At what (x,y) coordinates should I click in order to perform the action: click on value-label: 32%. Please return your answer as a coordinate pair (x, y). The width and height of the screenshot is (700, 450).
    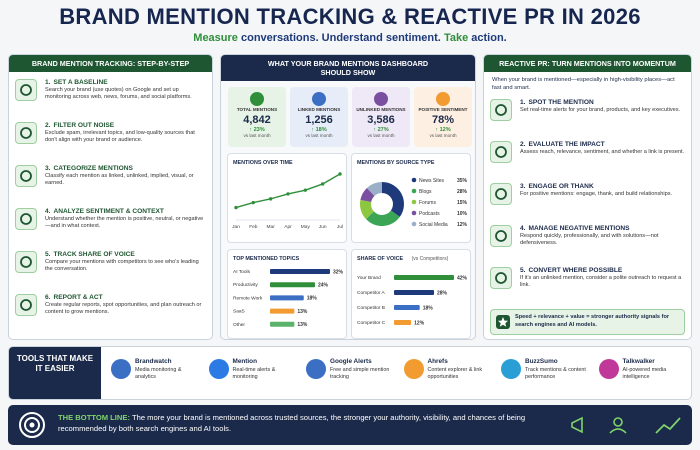
    Looking at the image, I should click on (338, 272).